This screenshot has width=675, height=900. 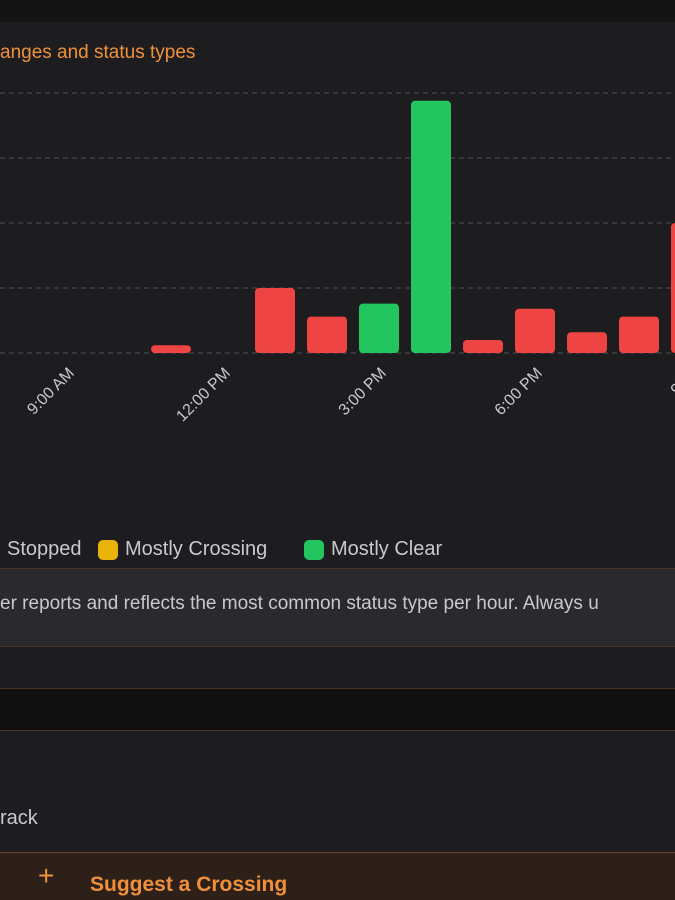 What do you see at coordinates (275, 320) in the screenshot?
I see `bar-1-00-pm` at bounding box center [275, 320].